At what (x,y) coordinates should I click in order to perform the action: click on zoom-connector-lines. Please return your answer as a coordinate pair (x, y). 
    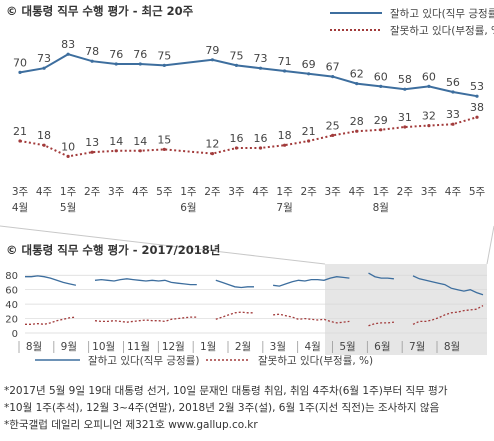
    Looking at the image, I should click on (247, 245).